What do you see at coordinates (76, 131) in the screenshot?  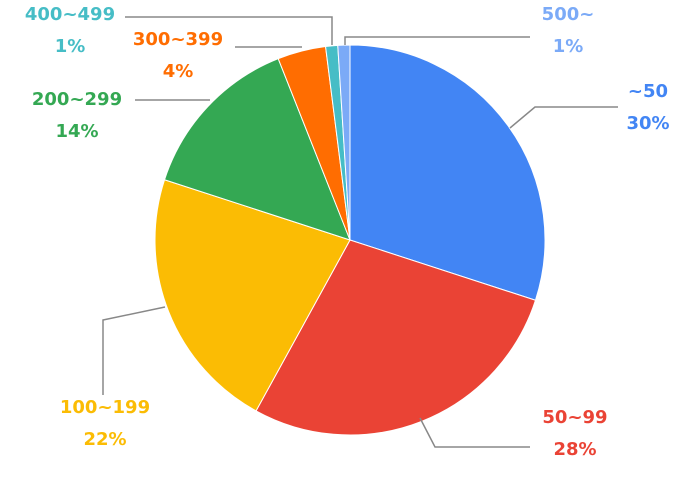 I see `value-label: 14%` at bounding box center [76, 131].